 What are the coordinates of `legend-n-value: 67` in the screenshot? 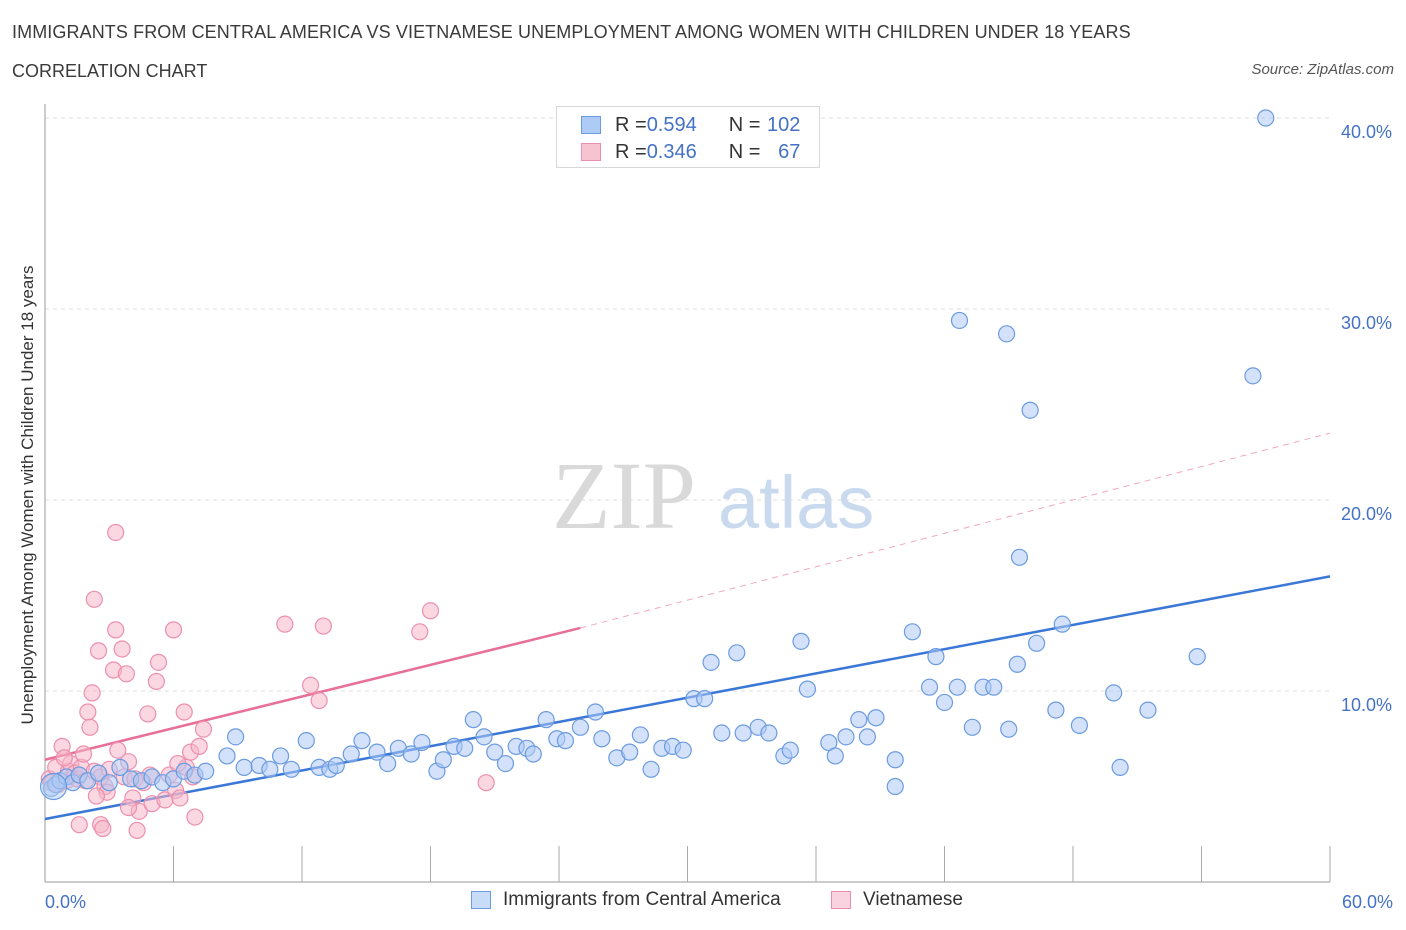 It's located at (789, 151).